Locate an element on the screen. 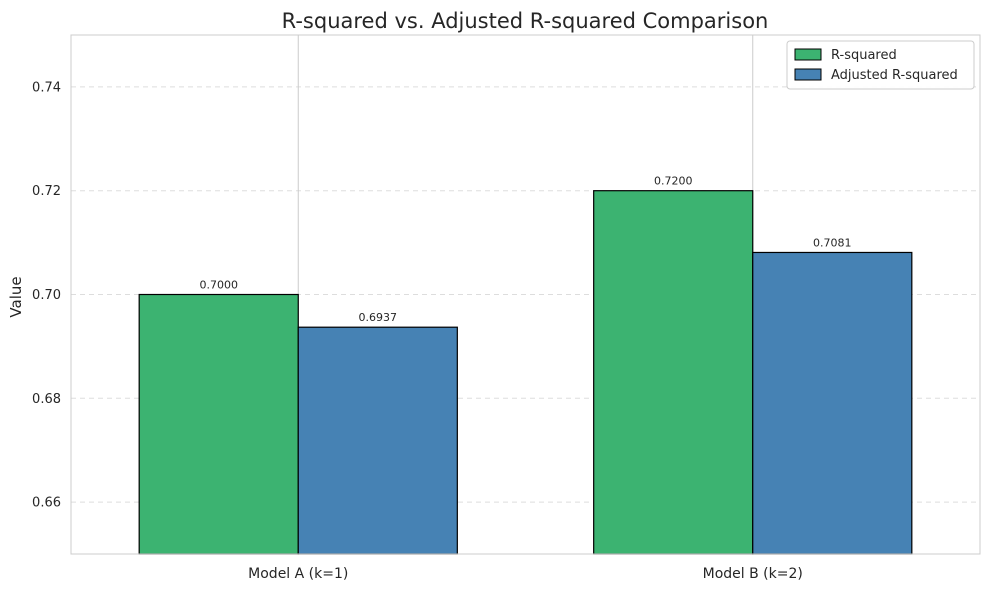  legend-entry: Adjusted R-squared is located at coordinates (894, 75).